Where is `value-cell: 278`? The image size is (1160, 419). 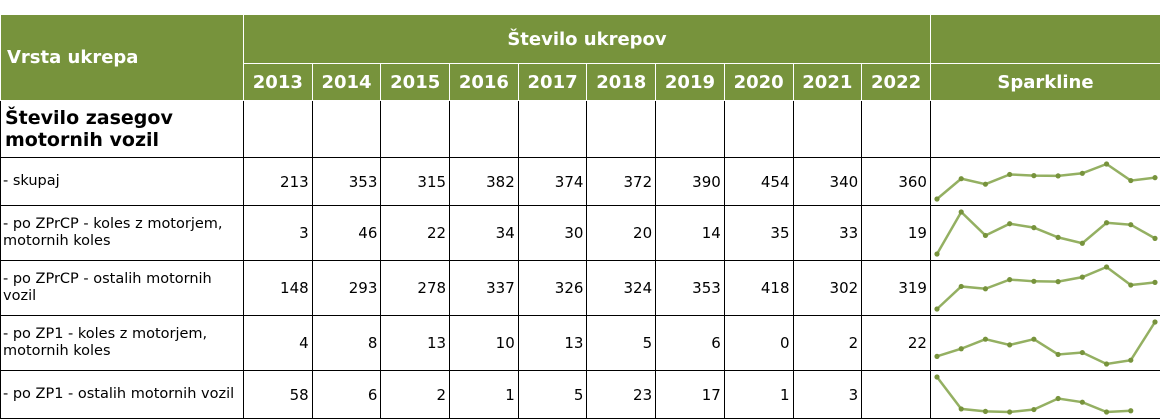
value-cell: 278 is located at coordinates (415, 288).